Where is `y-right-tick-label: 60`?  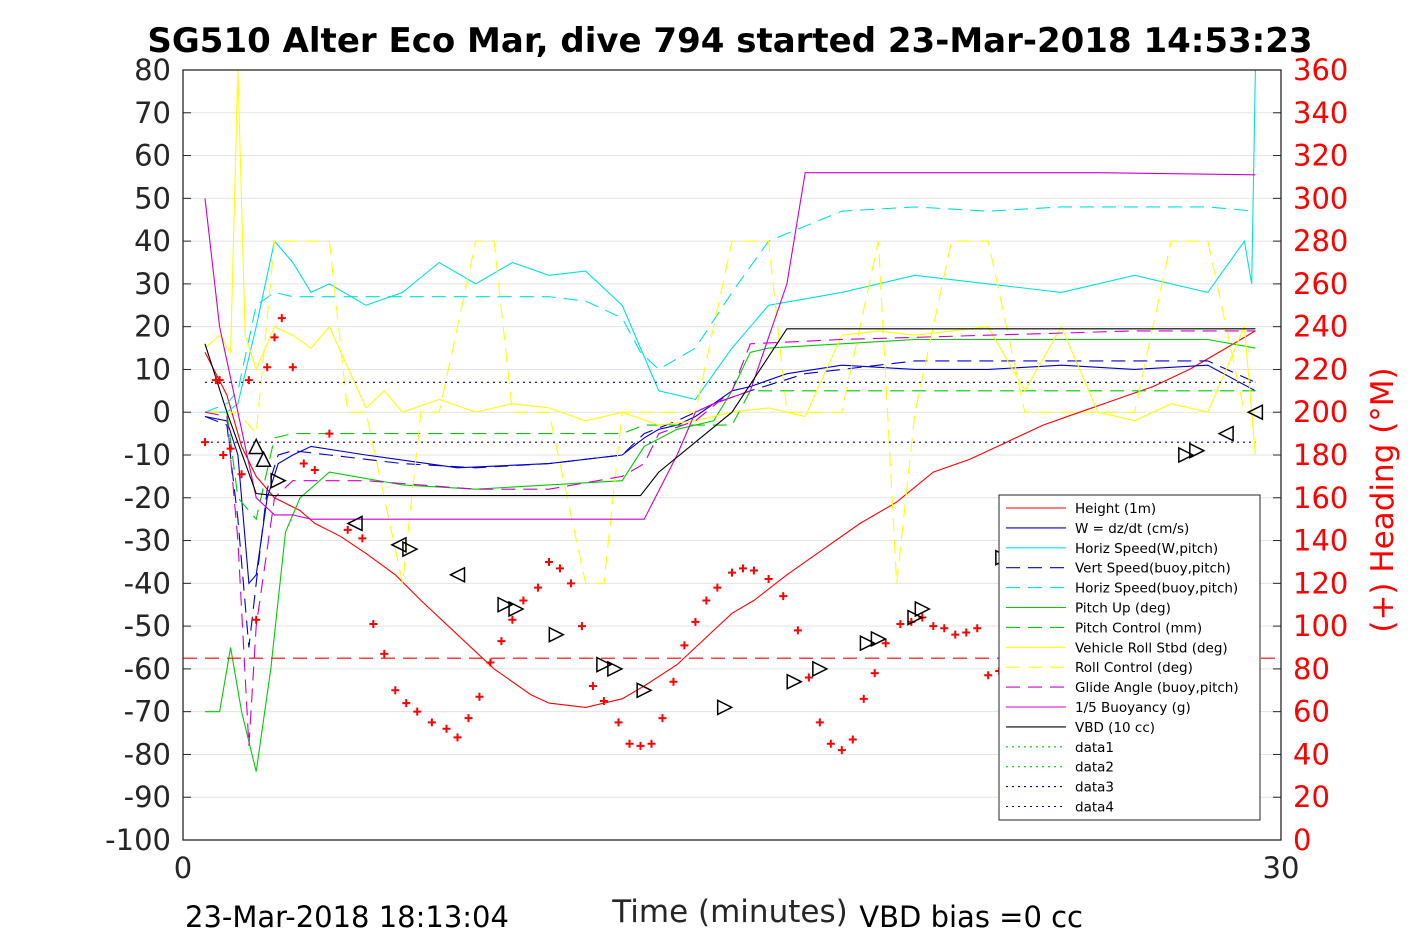 y-right-tick-label: 60 is located at coordinates (1311, 712).